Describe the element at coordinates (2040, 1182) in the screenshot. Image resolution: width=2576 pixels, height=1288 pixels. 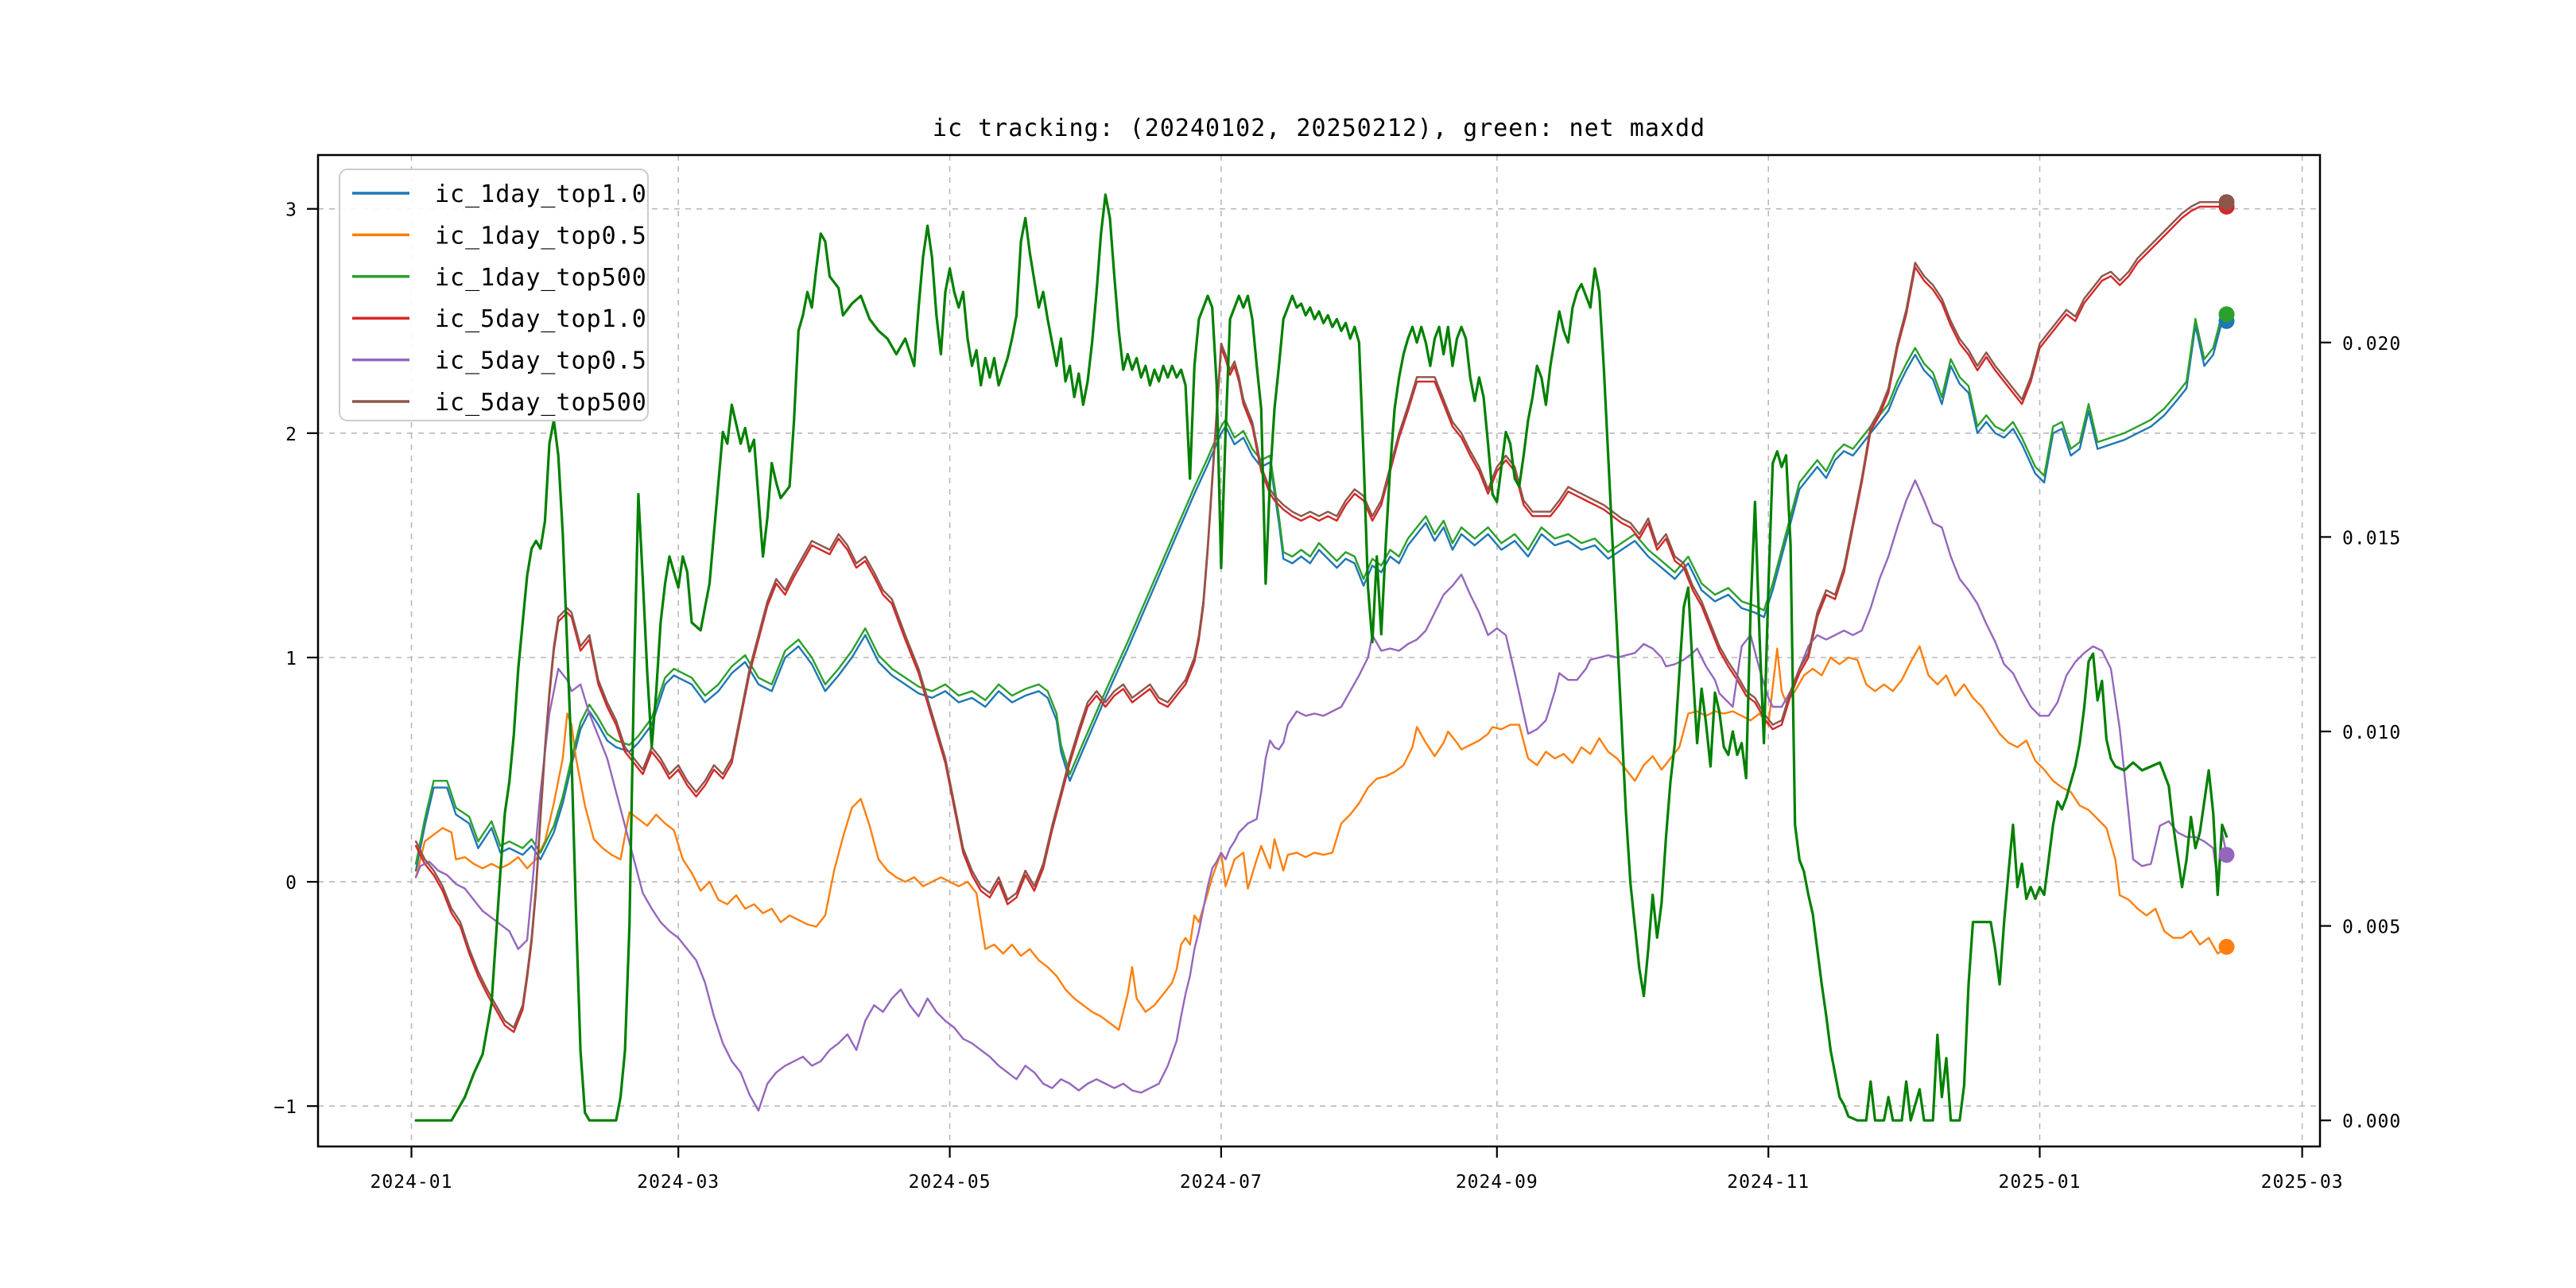
I see `x-tick-label: 2025-01` at that location.